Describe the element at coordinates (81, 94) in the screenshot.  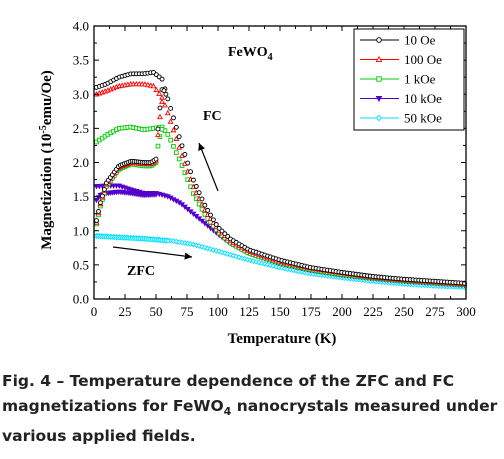
I see `y-tick-label: 3.0` at that location.